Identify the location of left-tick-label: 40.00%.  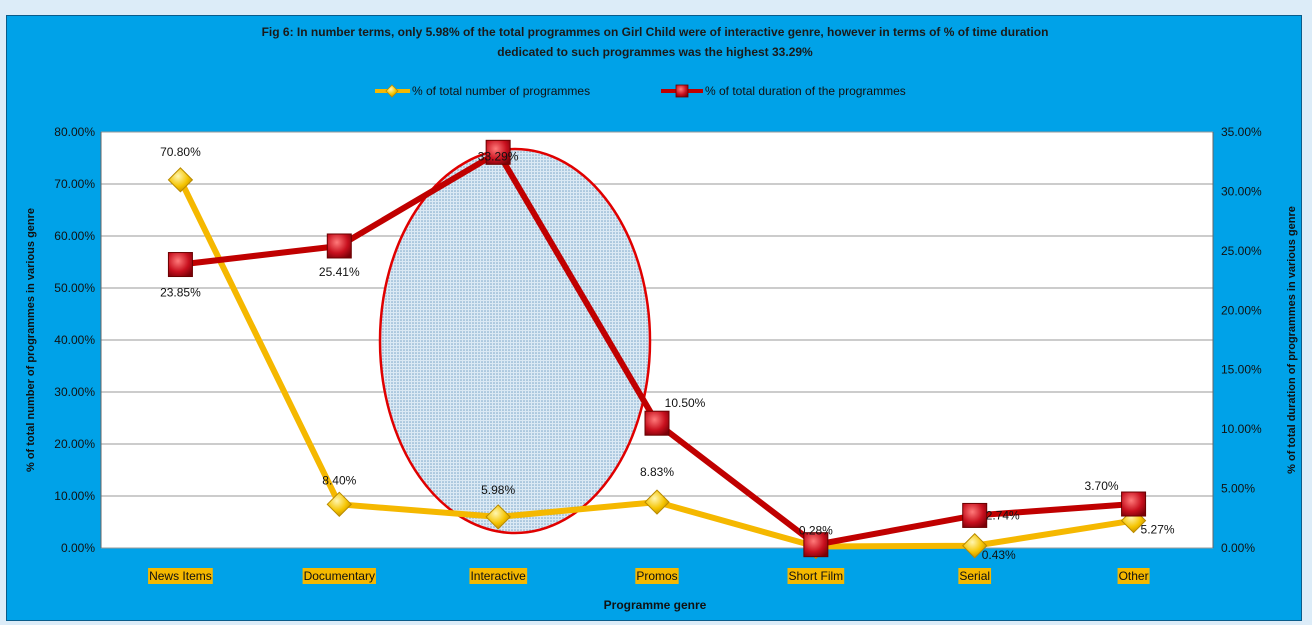
(74, 340).